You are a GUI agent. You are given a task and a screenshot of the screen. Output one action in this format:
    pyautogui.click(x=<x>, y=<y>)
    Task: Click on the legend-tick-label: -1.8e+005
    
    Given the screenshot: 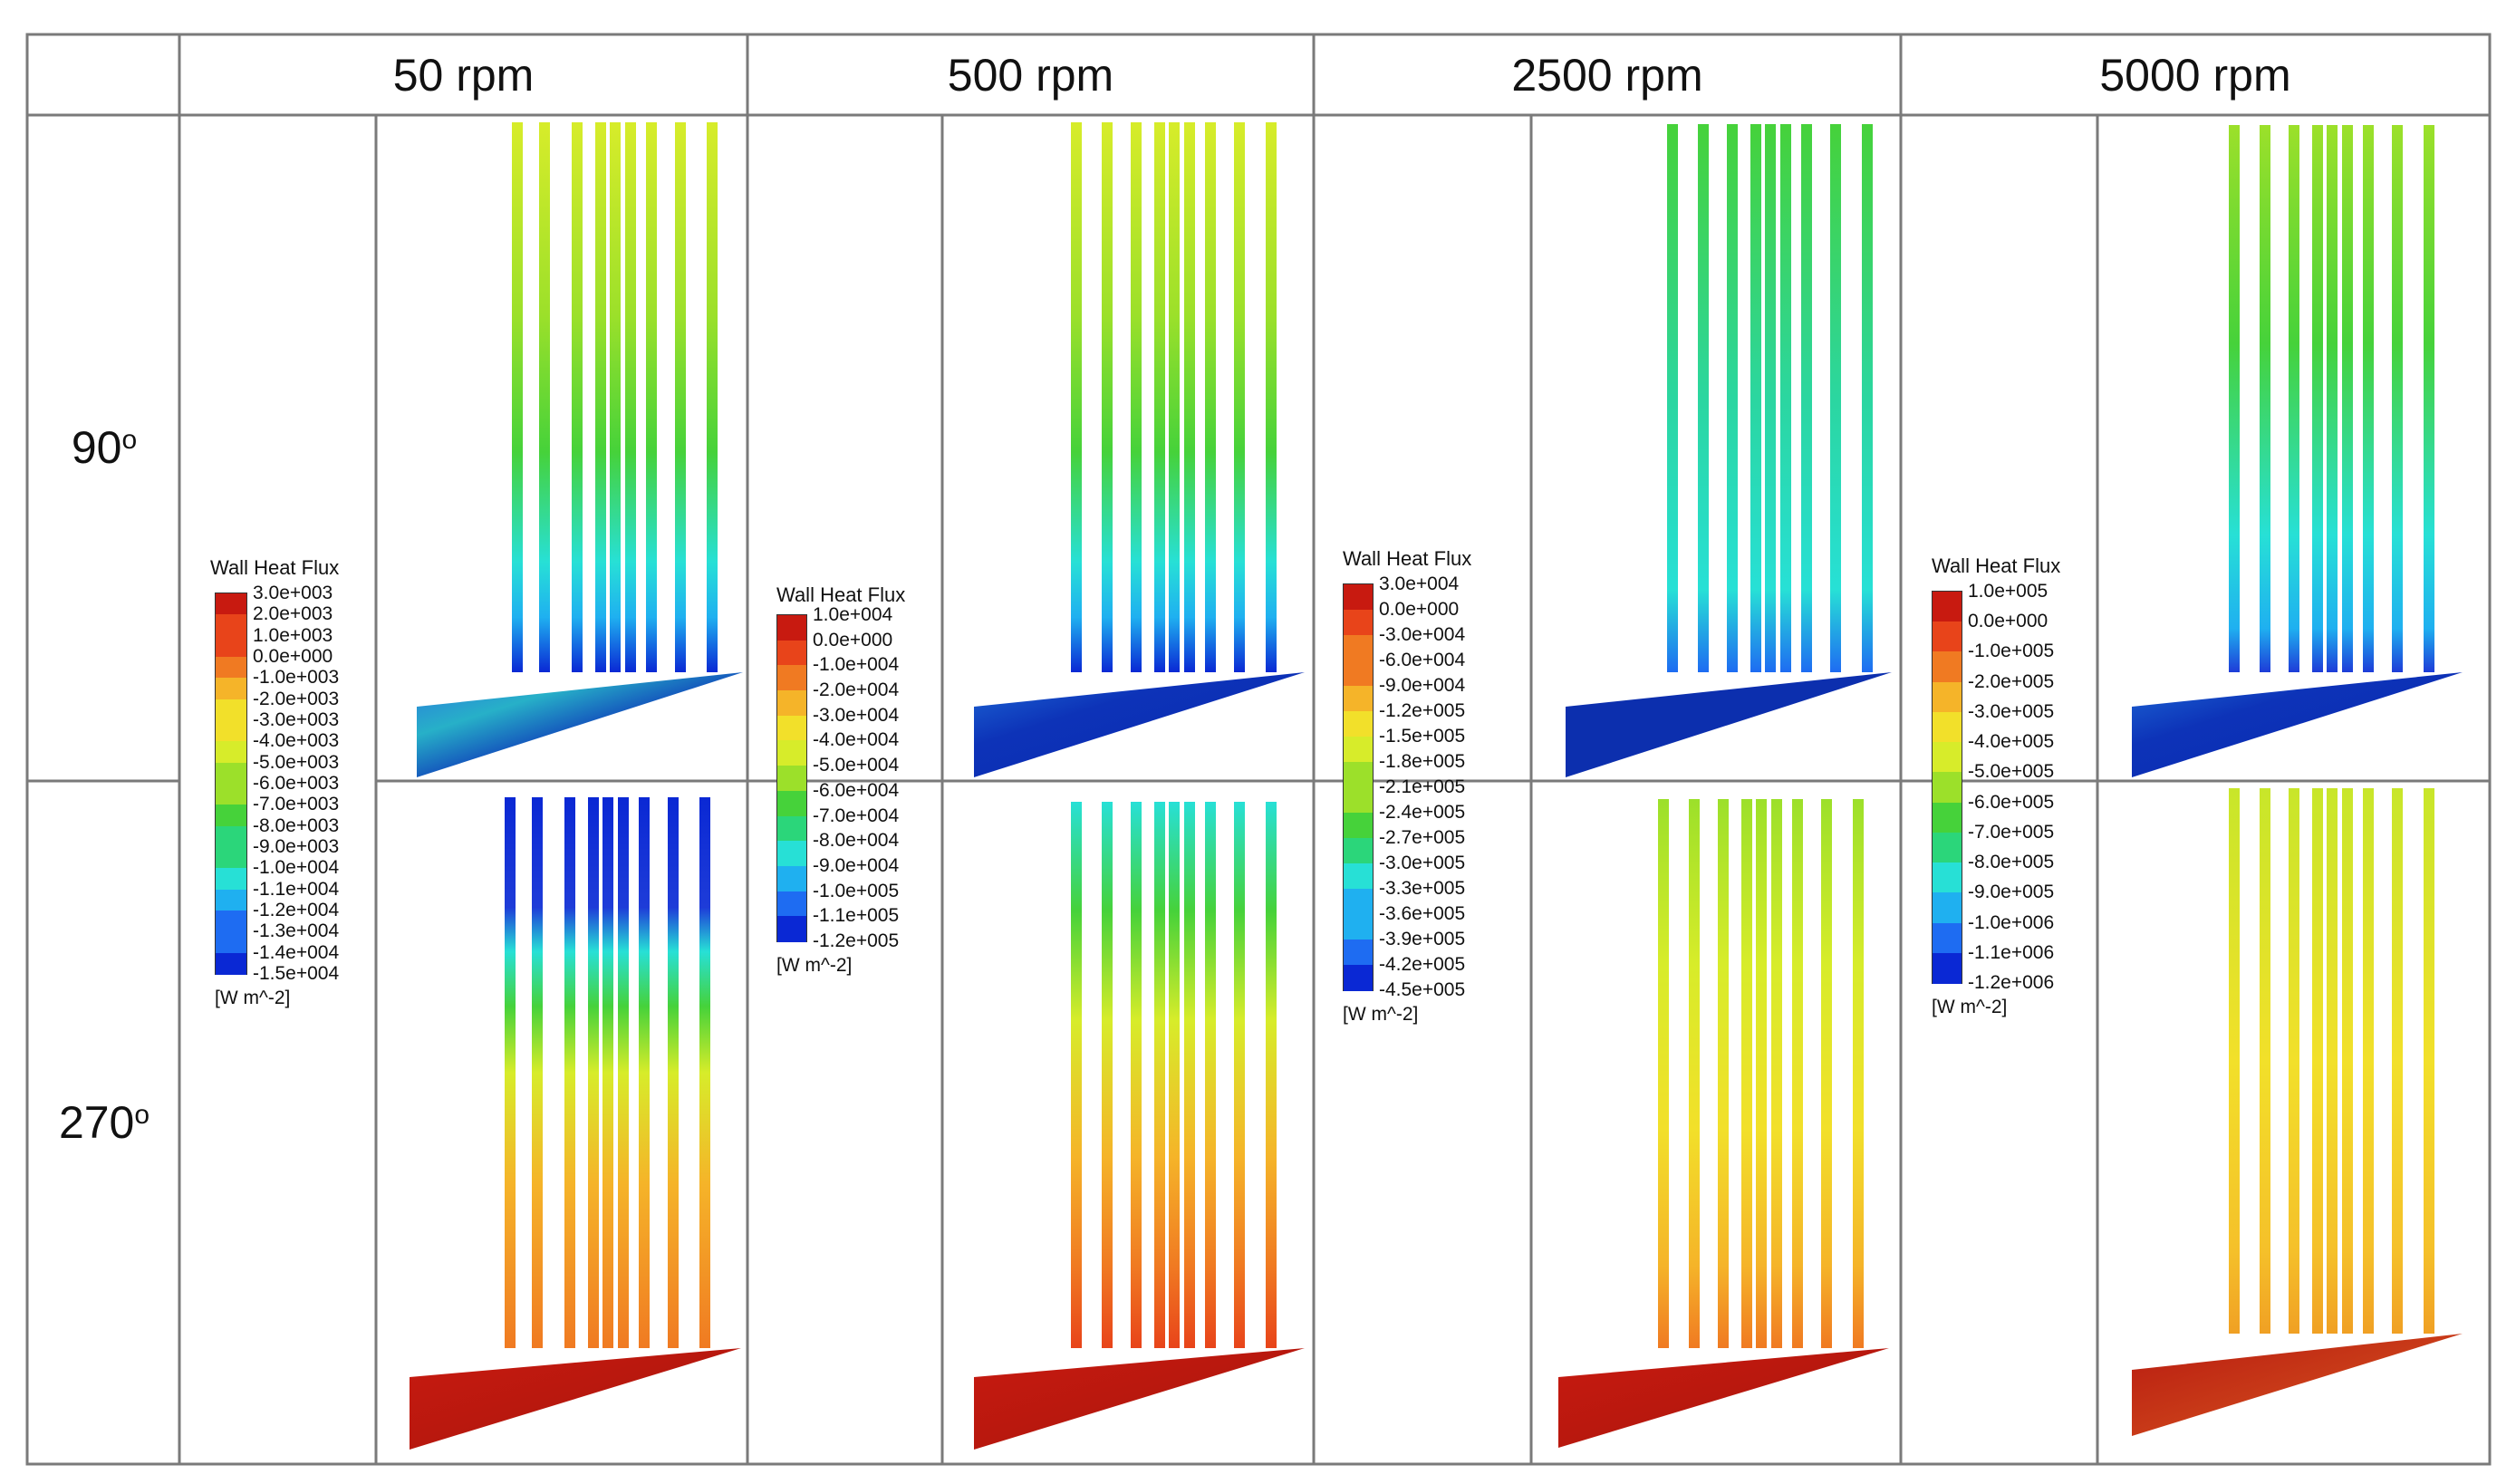 What is the action you would take?
    pyautogui.click(x=1422, y=761)
    